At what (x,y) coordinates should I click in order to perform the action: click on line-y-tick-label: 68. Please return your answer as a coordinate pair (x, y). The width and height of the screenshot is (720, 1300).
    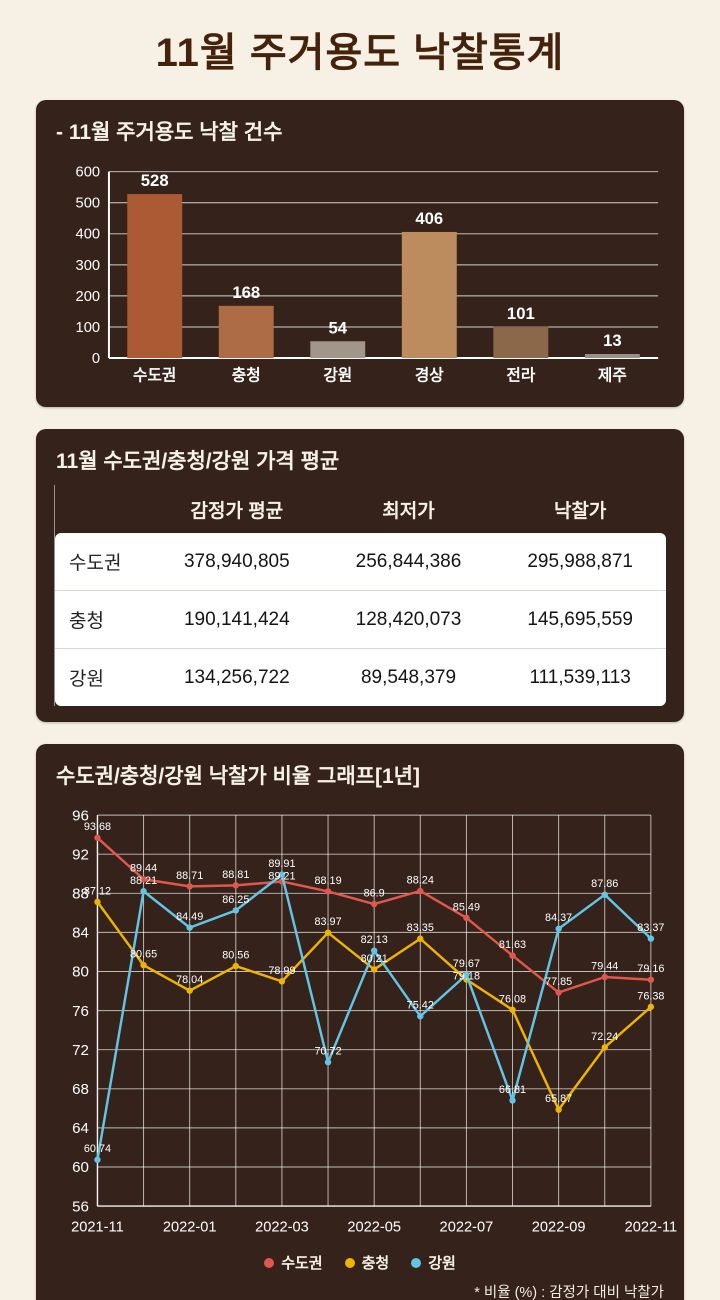
    Looking at the image, I should click on (80, 1089).